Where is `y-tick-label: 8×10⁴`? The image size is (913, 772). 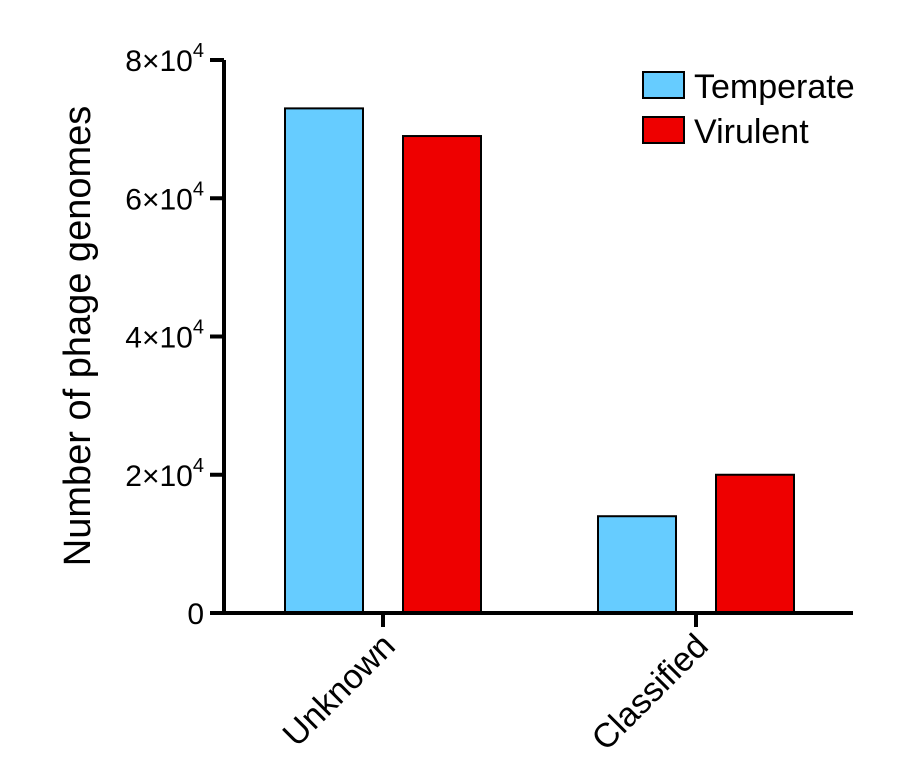
y-tick-label: 8×10⁴ is located at coordinates (164, 59).